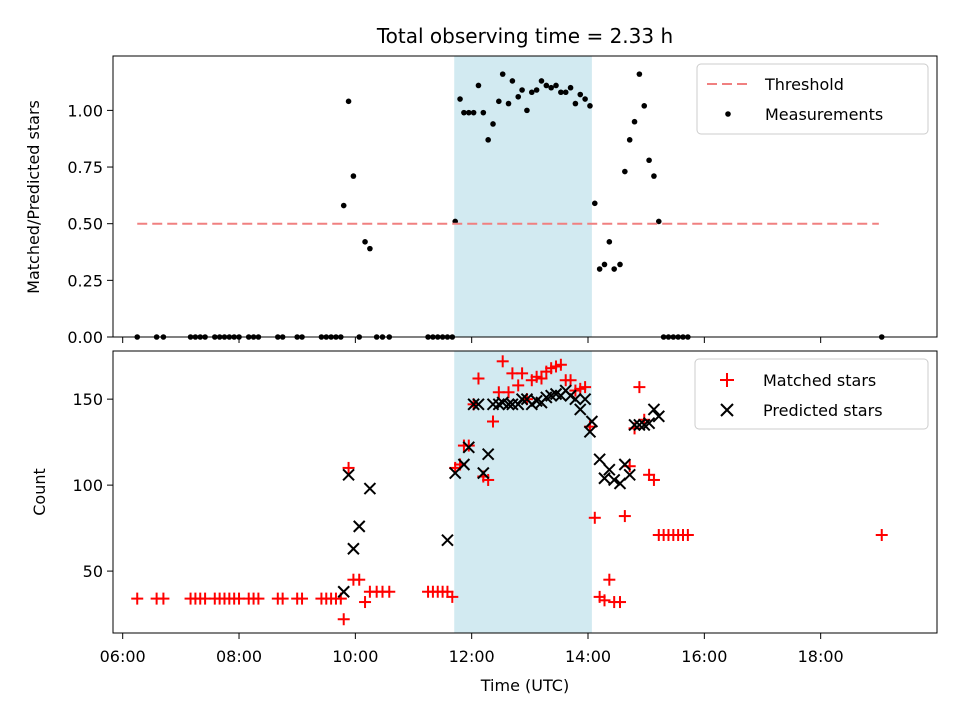  I want to click on top-y-tick-label: 0.75, so click(85, 167).